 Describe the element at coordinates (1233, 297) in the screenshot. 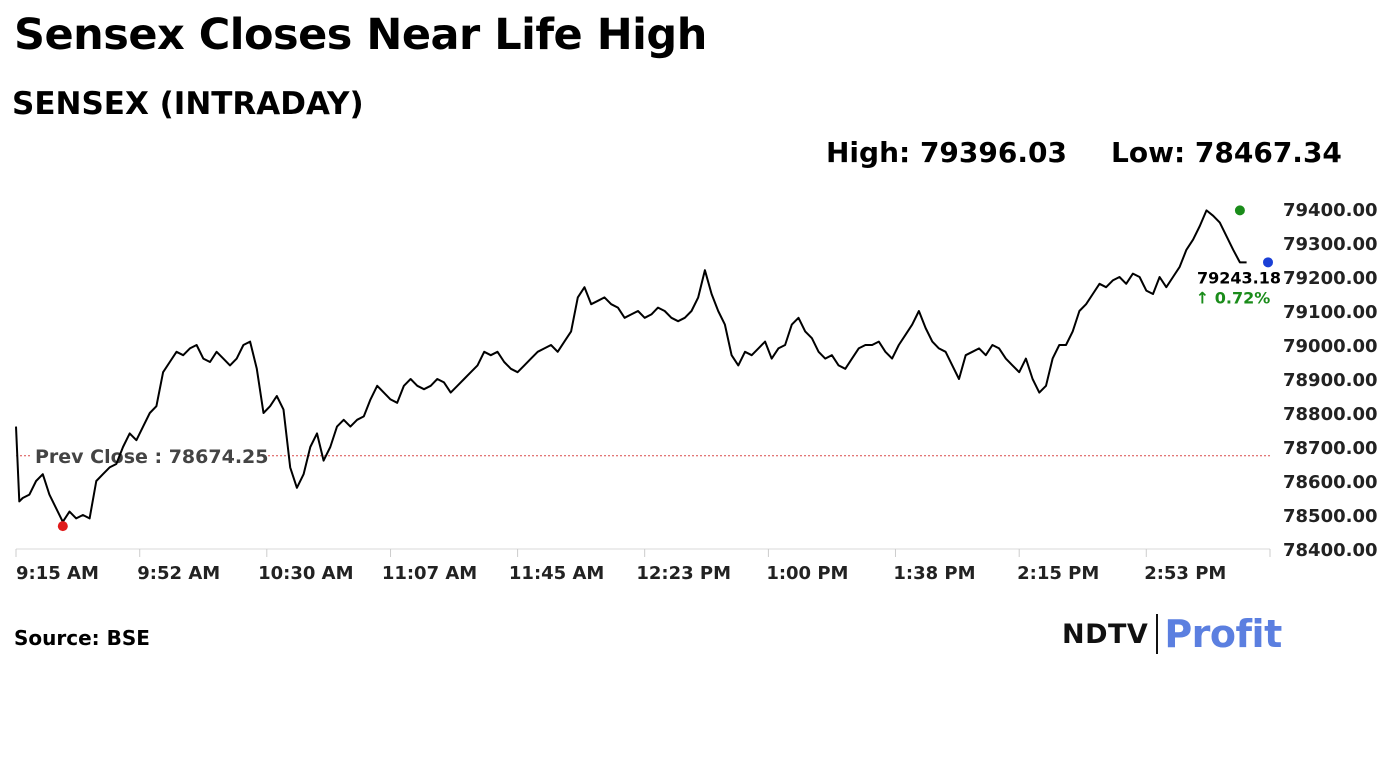

I see `change-percent-label: ↑ 0.72%` at that location.